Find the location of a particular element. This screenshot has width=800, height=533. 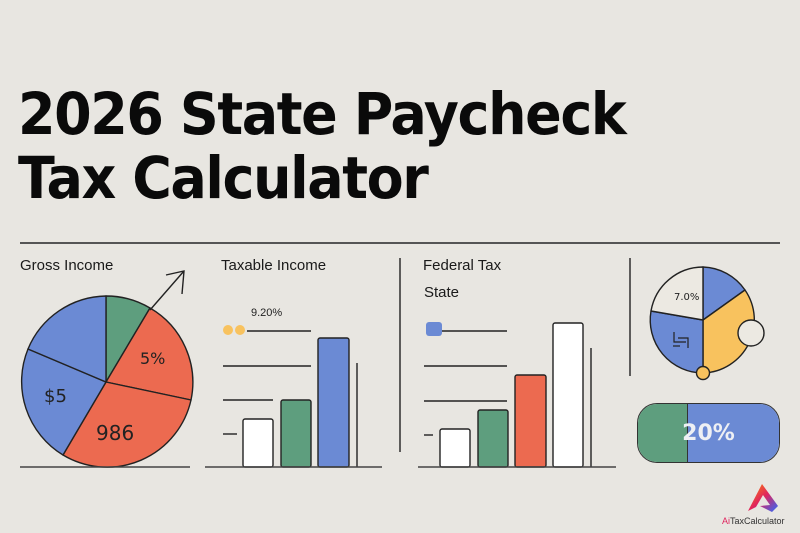

brand-name: AiTaxCalculator is located at coordinates (753, 521).